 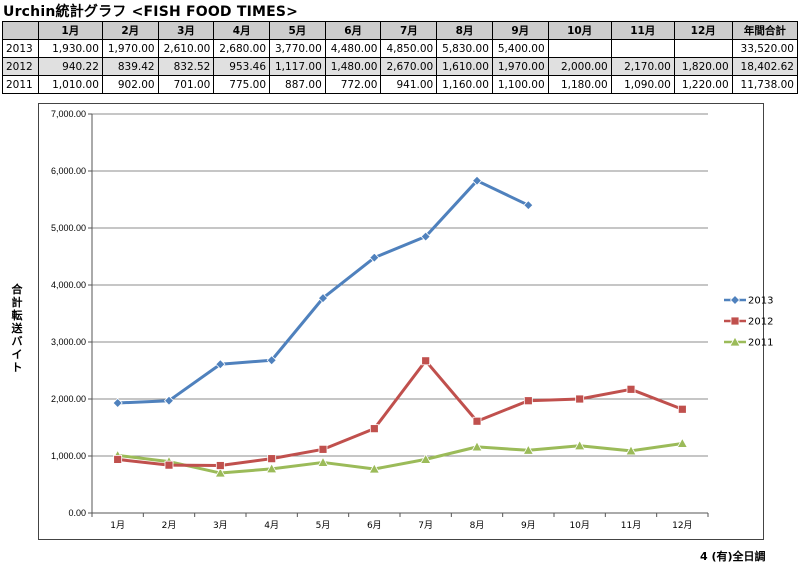 What do you see at coordinates (65, 12) in the screenshot?
I see `title-text: Urchin統計グラフ` at bounding box center [65, 12].